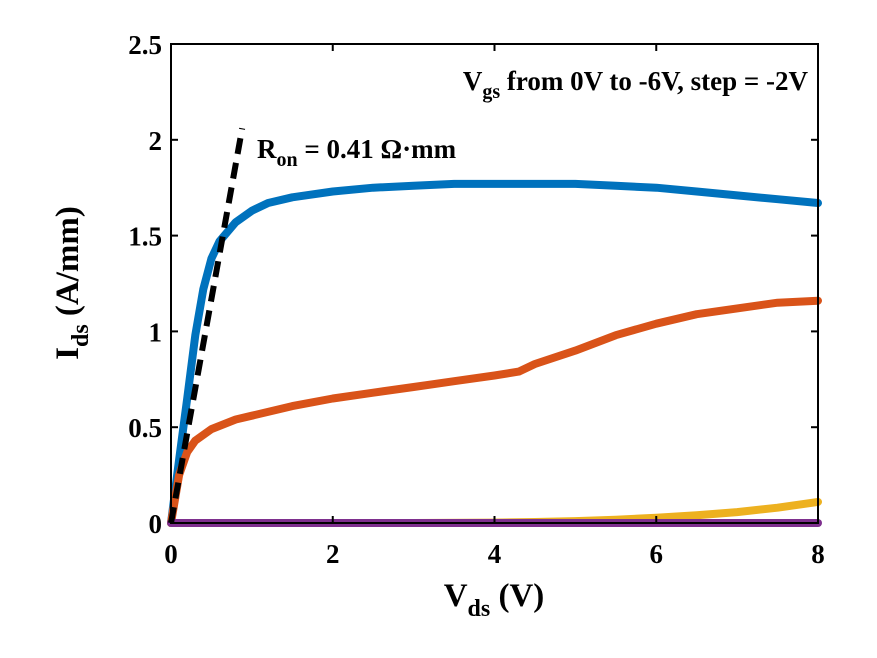  I want to click on x-tick-label: 4, so click(495, 554).